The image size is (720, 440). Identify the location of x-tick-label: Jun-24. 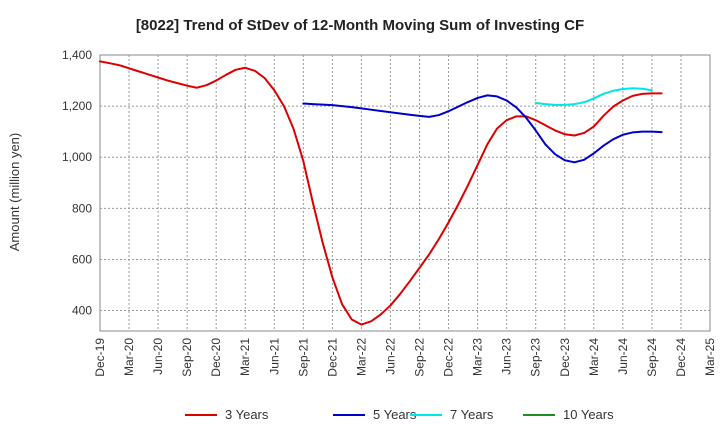
(623, 356).